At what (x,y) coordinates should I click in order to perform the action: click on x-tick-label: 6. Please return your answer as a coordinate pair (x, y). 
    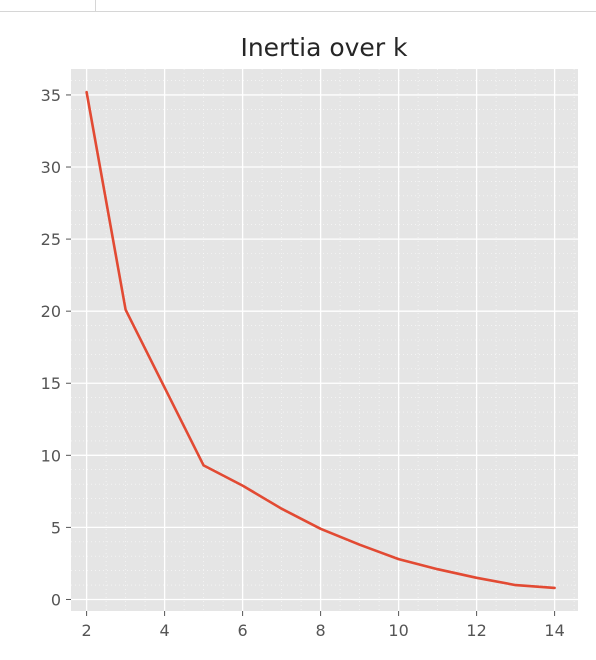
    Looking at the image, I should click on (243, 630).